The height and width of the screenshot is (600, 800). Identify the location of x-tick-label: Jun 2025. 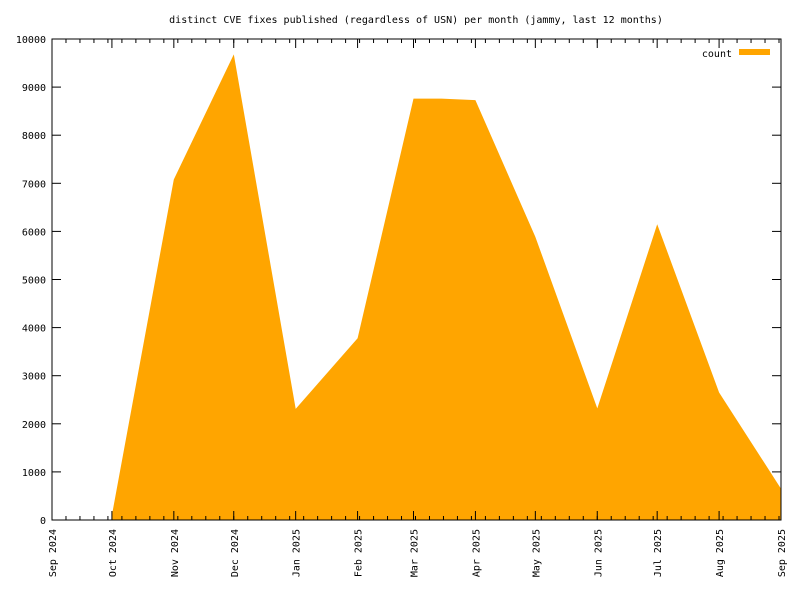
(598, 553).